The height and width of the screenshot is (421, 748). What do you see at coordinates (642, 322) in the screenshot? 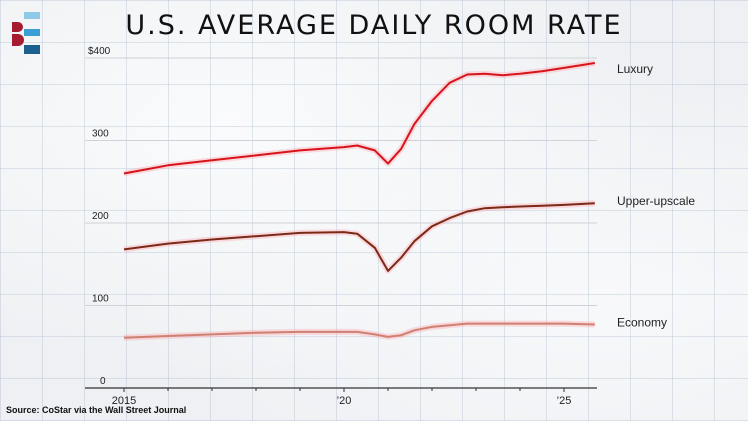
I see `series-label: Economy` at bounding box center [642, 322].